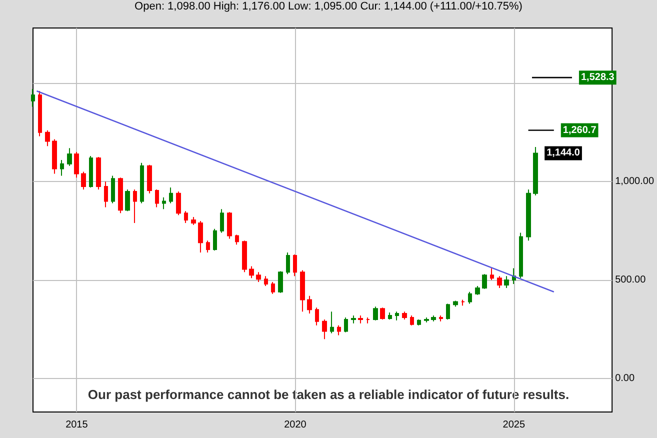  Describe the element at coordinates (630, 280) in the screenshot. I see `y-tick-label: 500.00` at that location.